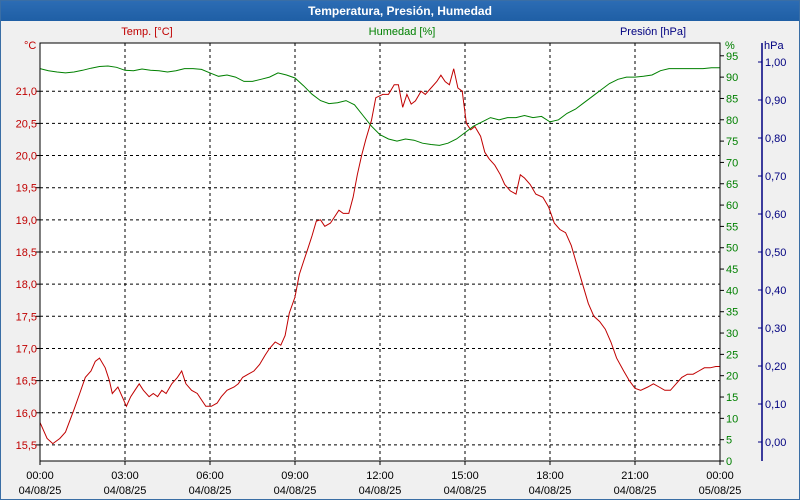 This screenshot has width=800, height=500. I want to click on x-tick-time: 18:00, so click(550, 476).